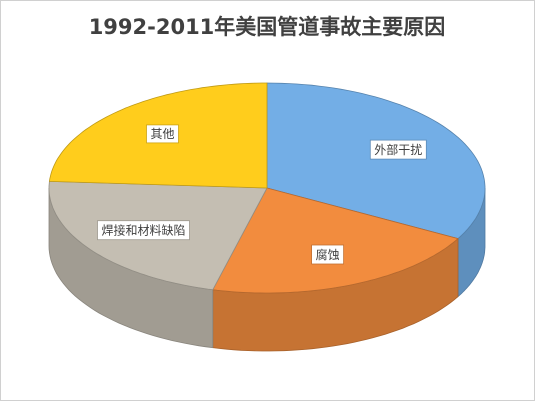 The height and width of the screenshot is (401, 535). I want to click on slice-label: 腐蚀, so click(328, 254).